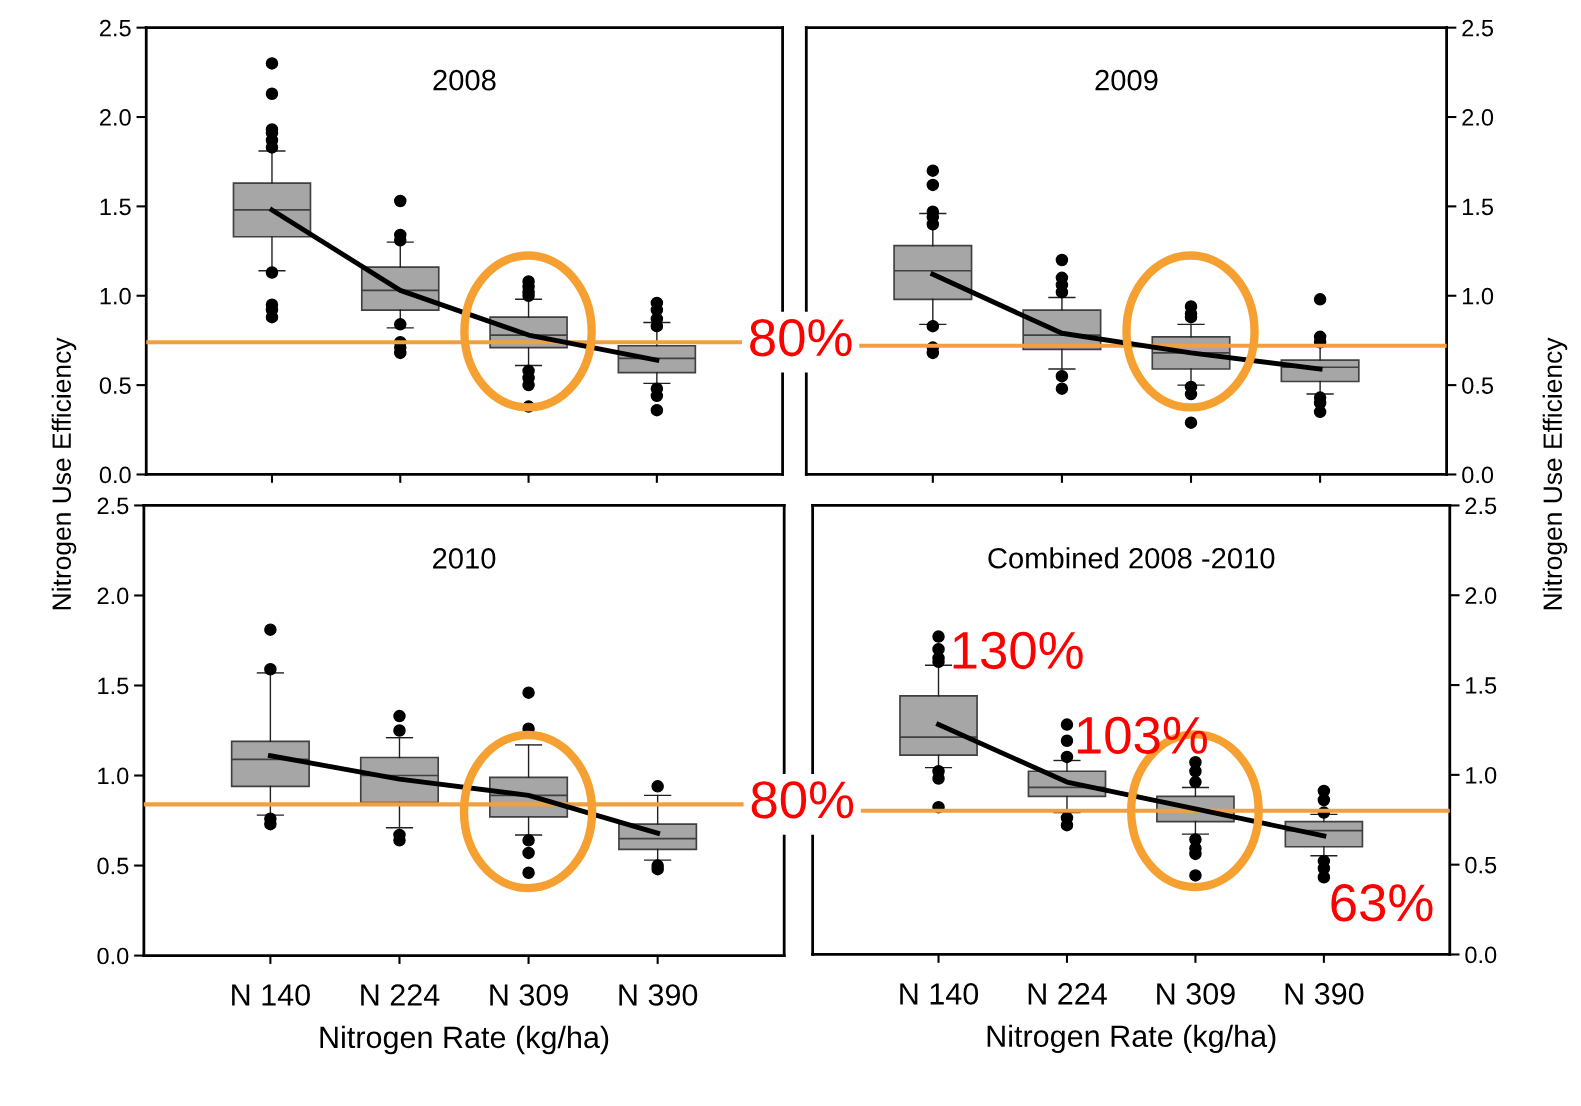 This screenshot has width=1581, height=1106. I want to click on annotation: 130%, so click(1018, 650).